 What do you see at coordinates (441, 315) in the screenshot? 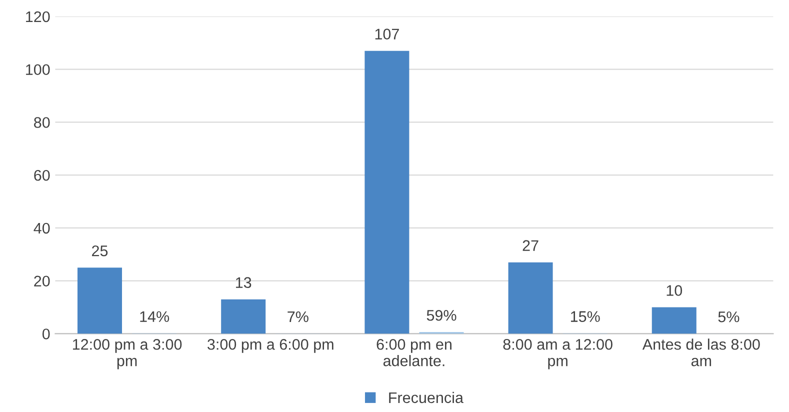
I see `data-label: 59%` at bounding box center [441, 315].